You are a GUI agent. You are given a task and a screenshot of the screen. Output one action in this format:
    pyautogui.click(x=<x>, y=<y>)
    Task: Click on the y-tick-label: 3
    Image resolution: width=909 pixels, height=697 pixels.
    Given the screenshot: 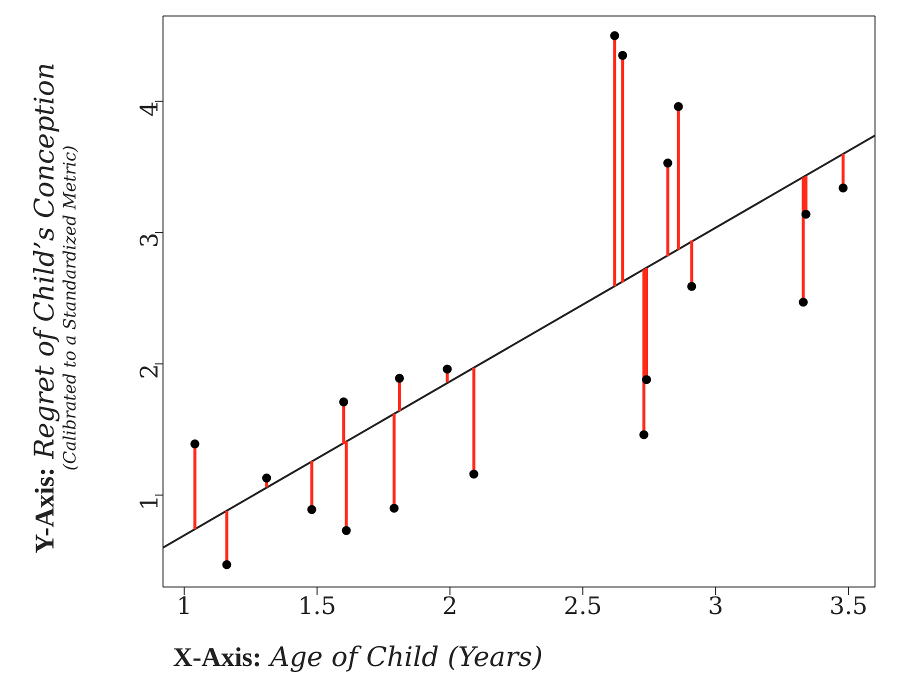 What is the action you would take?
    pyautogui.click(x=150, y=240)
    